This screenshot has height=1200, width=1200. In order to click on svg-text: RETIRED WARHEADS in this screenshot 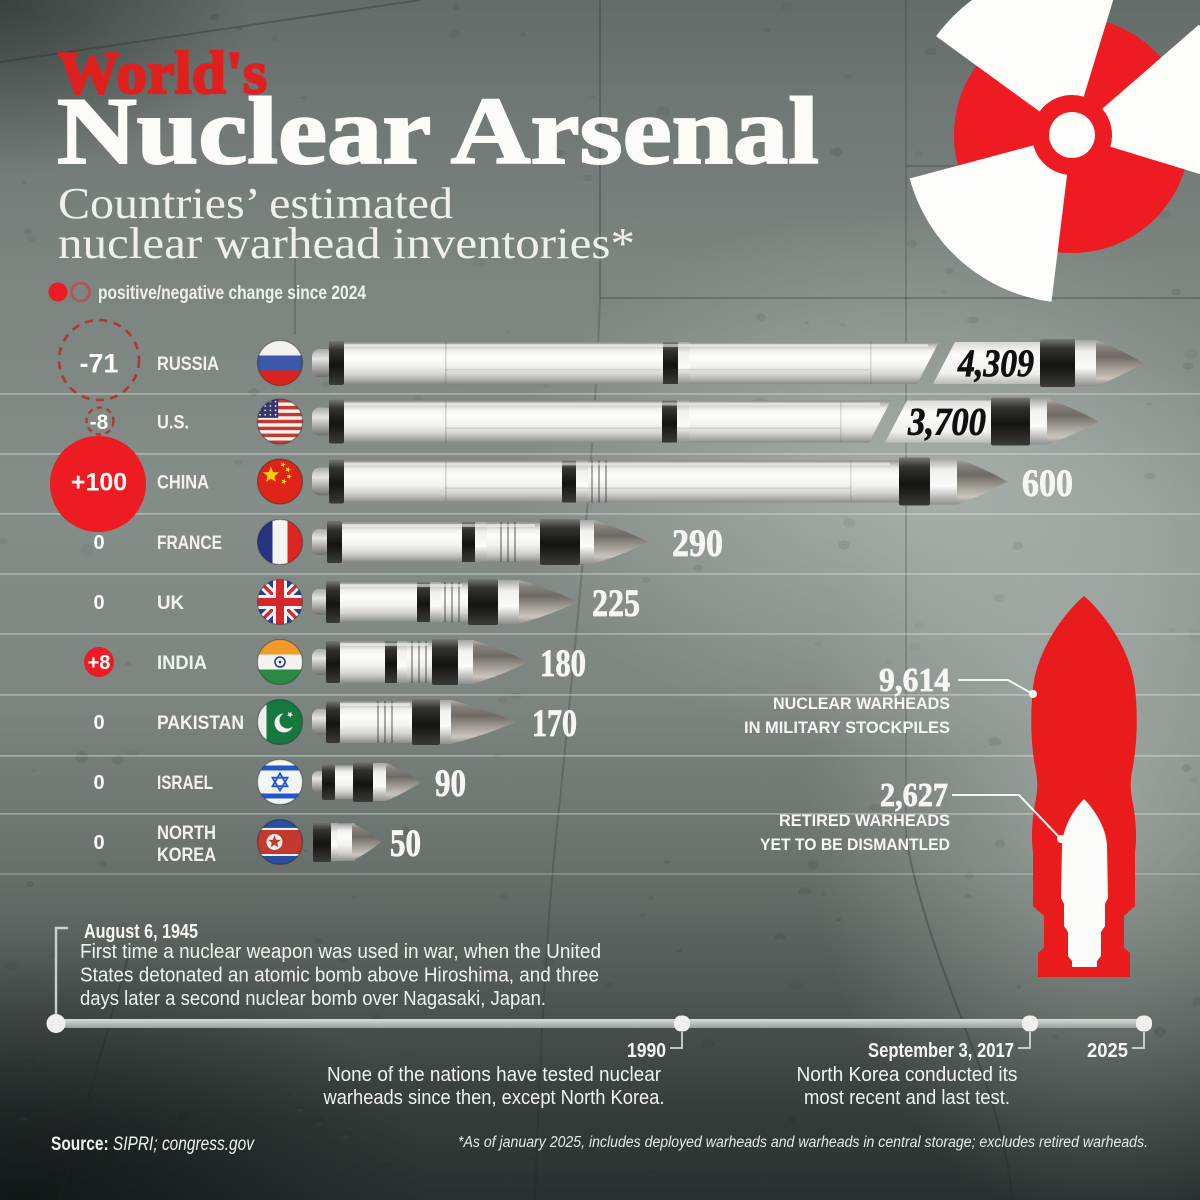, I will do `click(864, 820)`.